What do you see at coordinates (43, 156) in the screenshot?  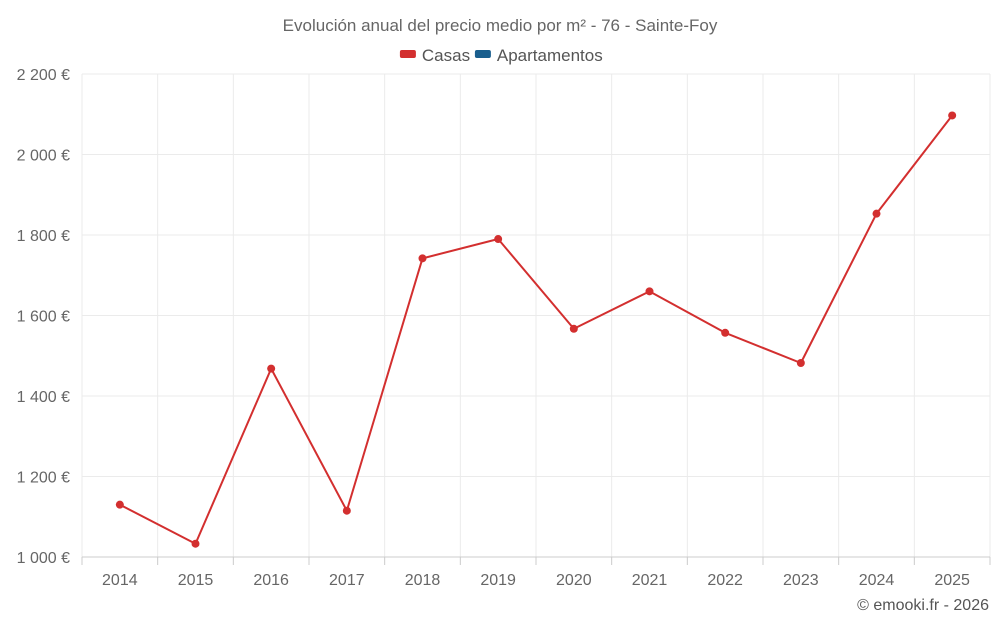 I see `y-tick-label: 2 000 €` at bounding box center [43, 156].